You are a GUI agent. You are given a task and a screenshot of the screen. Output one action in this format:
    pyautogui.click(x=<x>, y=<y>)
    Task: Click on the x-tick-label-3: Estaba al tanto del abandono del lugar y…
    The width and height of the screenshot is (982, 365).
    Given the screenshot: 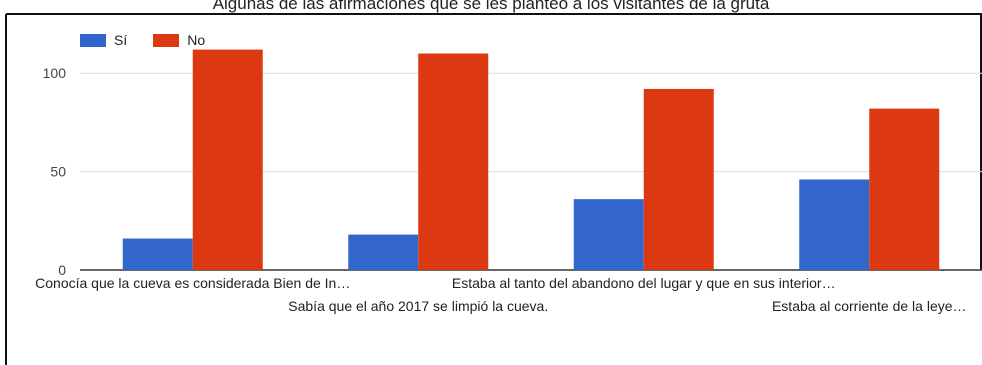 What is the action you would take?
    pyautogui.click(x=644, y=283)
    